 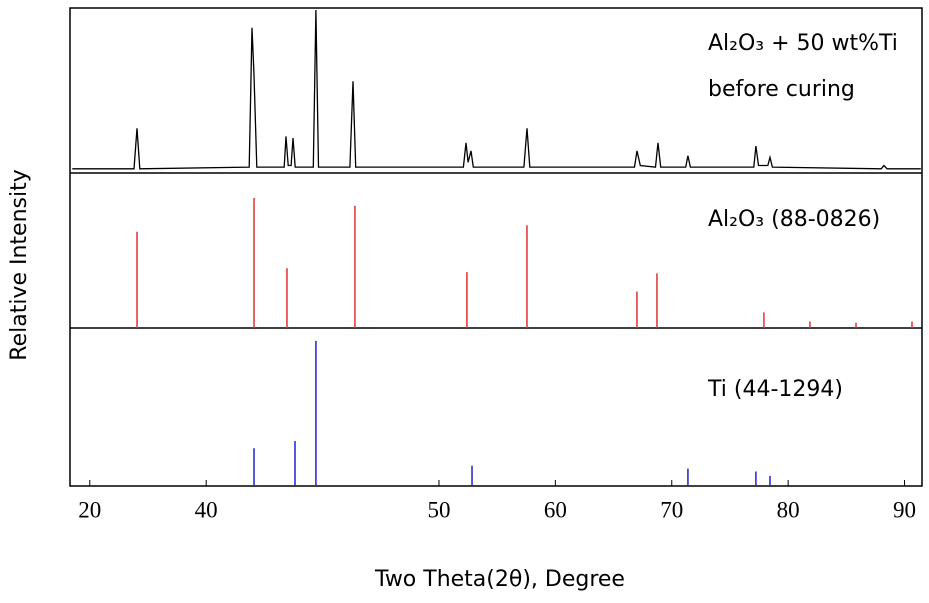 What do you see at coordinates (206, 509) in the screenshot?
I see `x-tick-label: 40` at bounding box center [206, 509].